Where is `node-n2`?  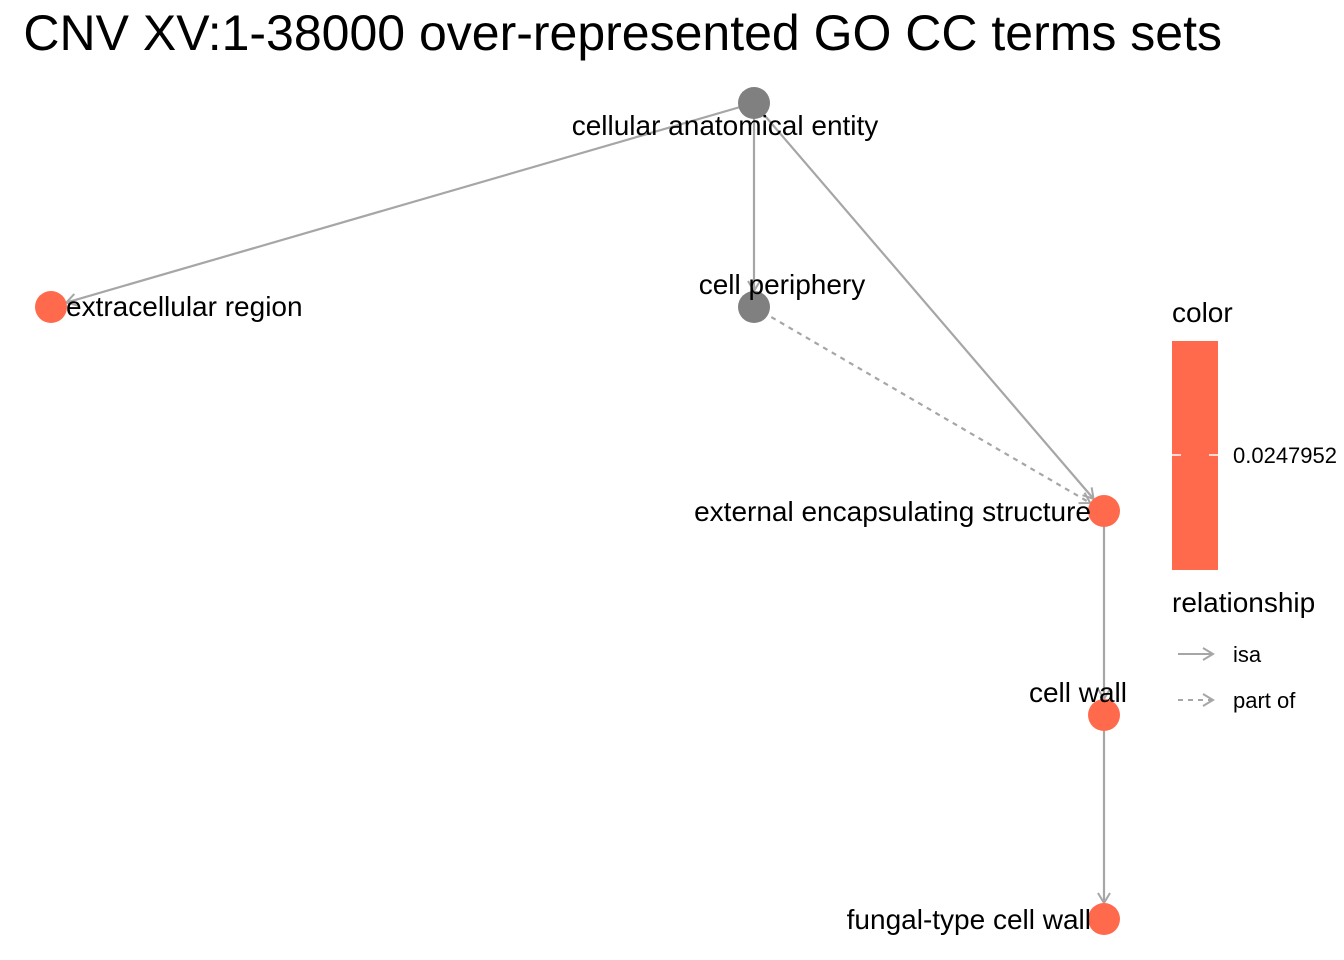
node-n2 is located at coordinates (51, 307).